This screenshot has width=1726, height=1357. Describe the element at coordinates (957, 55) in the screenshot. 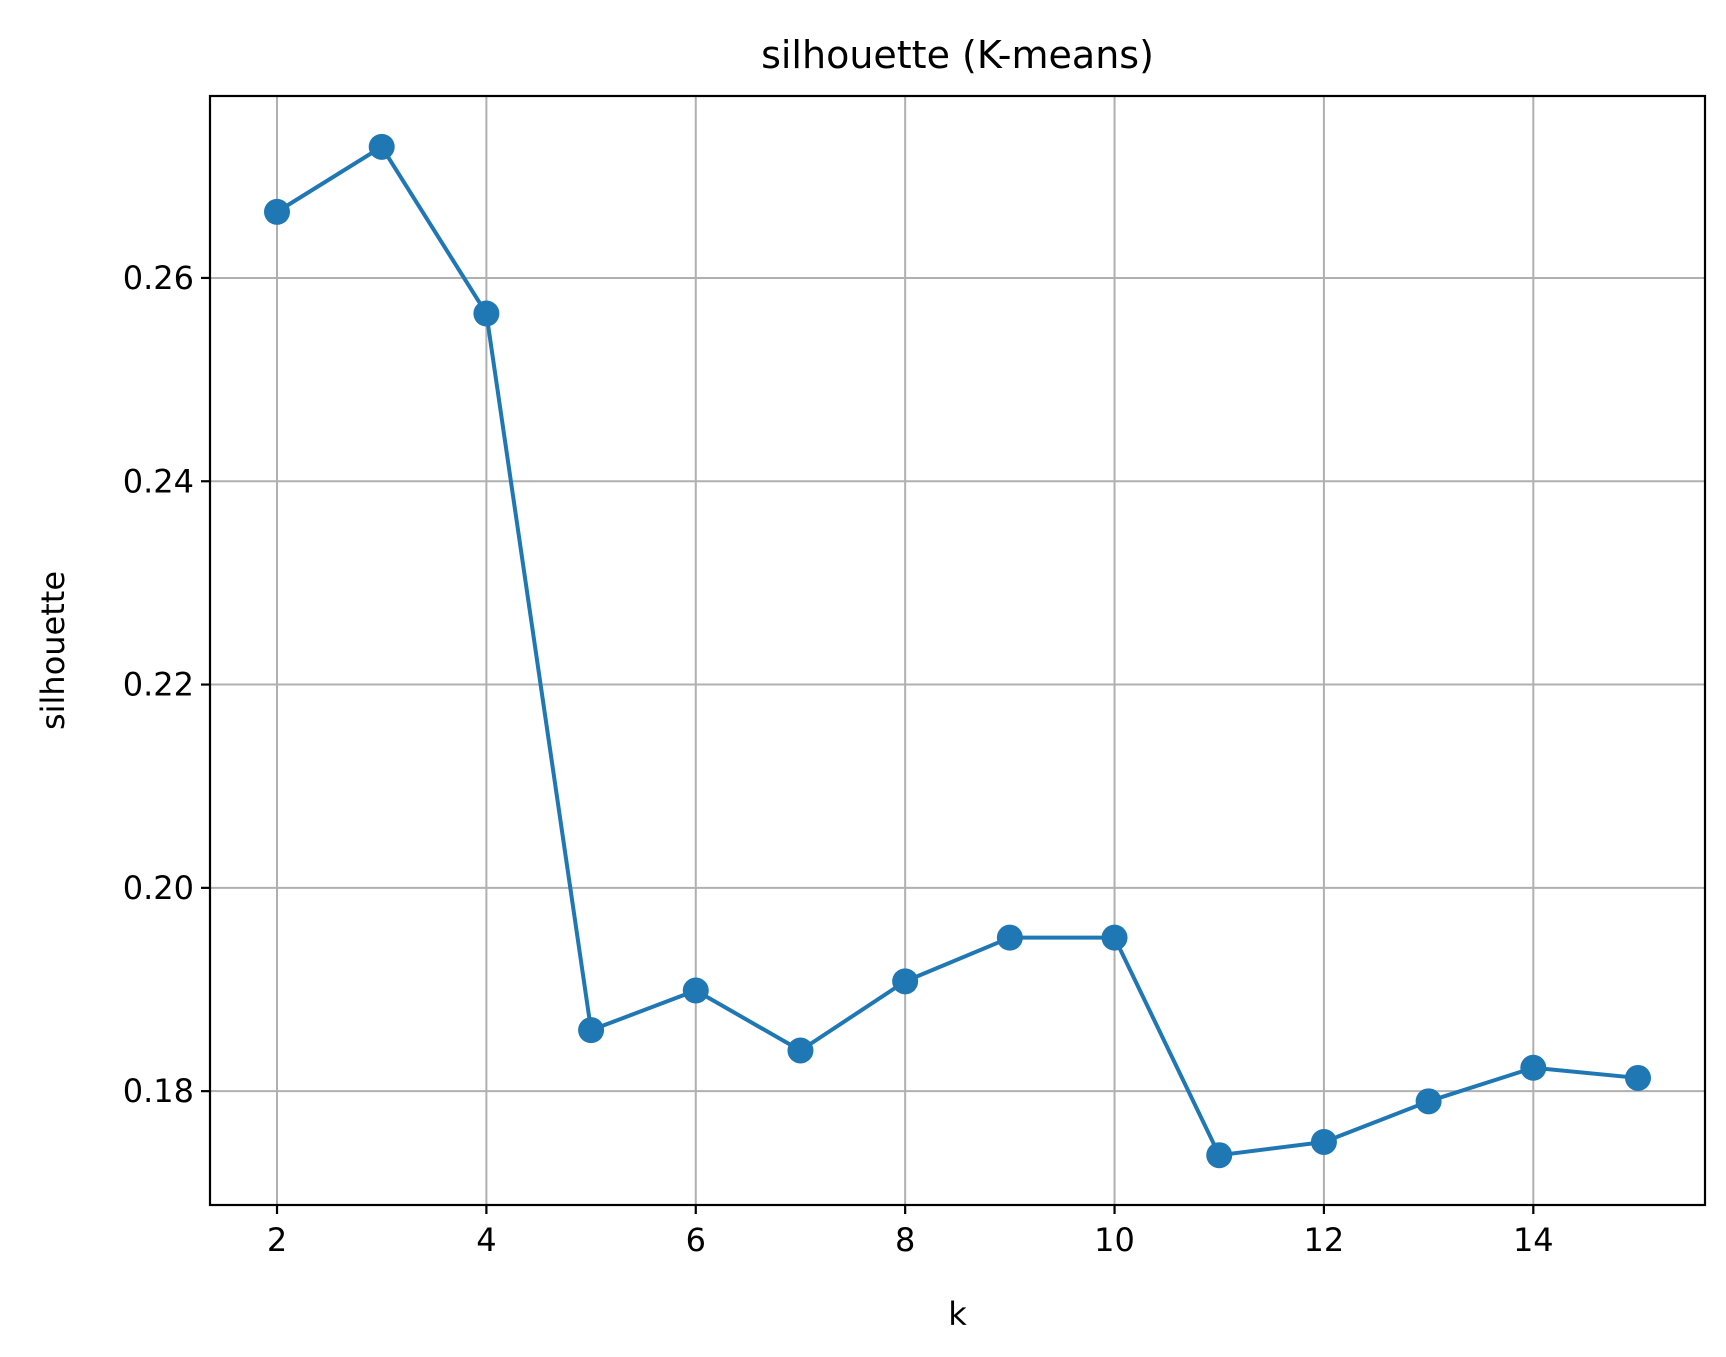

I see `chart-title: silhouette (K-means)` at that location.